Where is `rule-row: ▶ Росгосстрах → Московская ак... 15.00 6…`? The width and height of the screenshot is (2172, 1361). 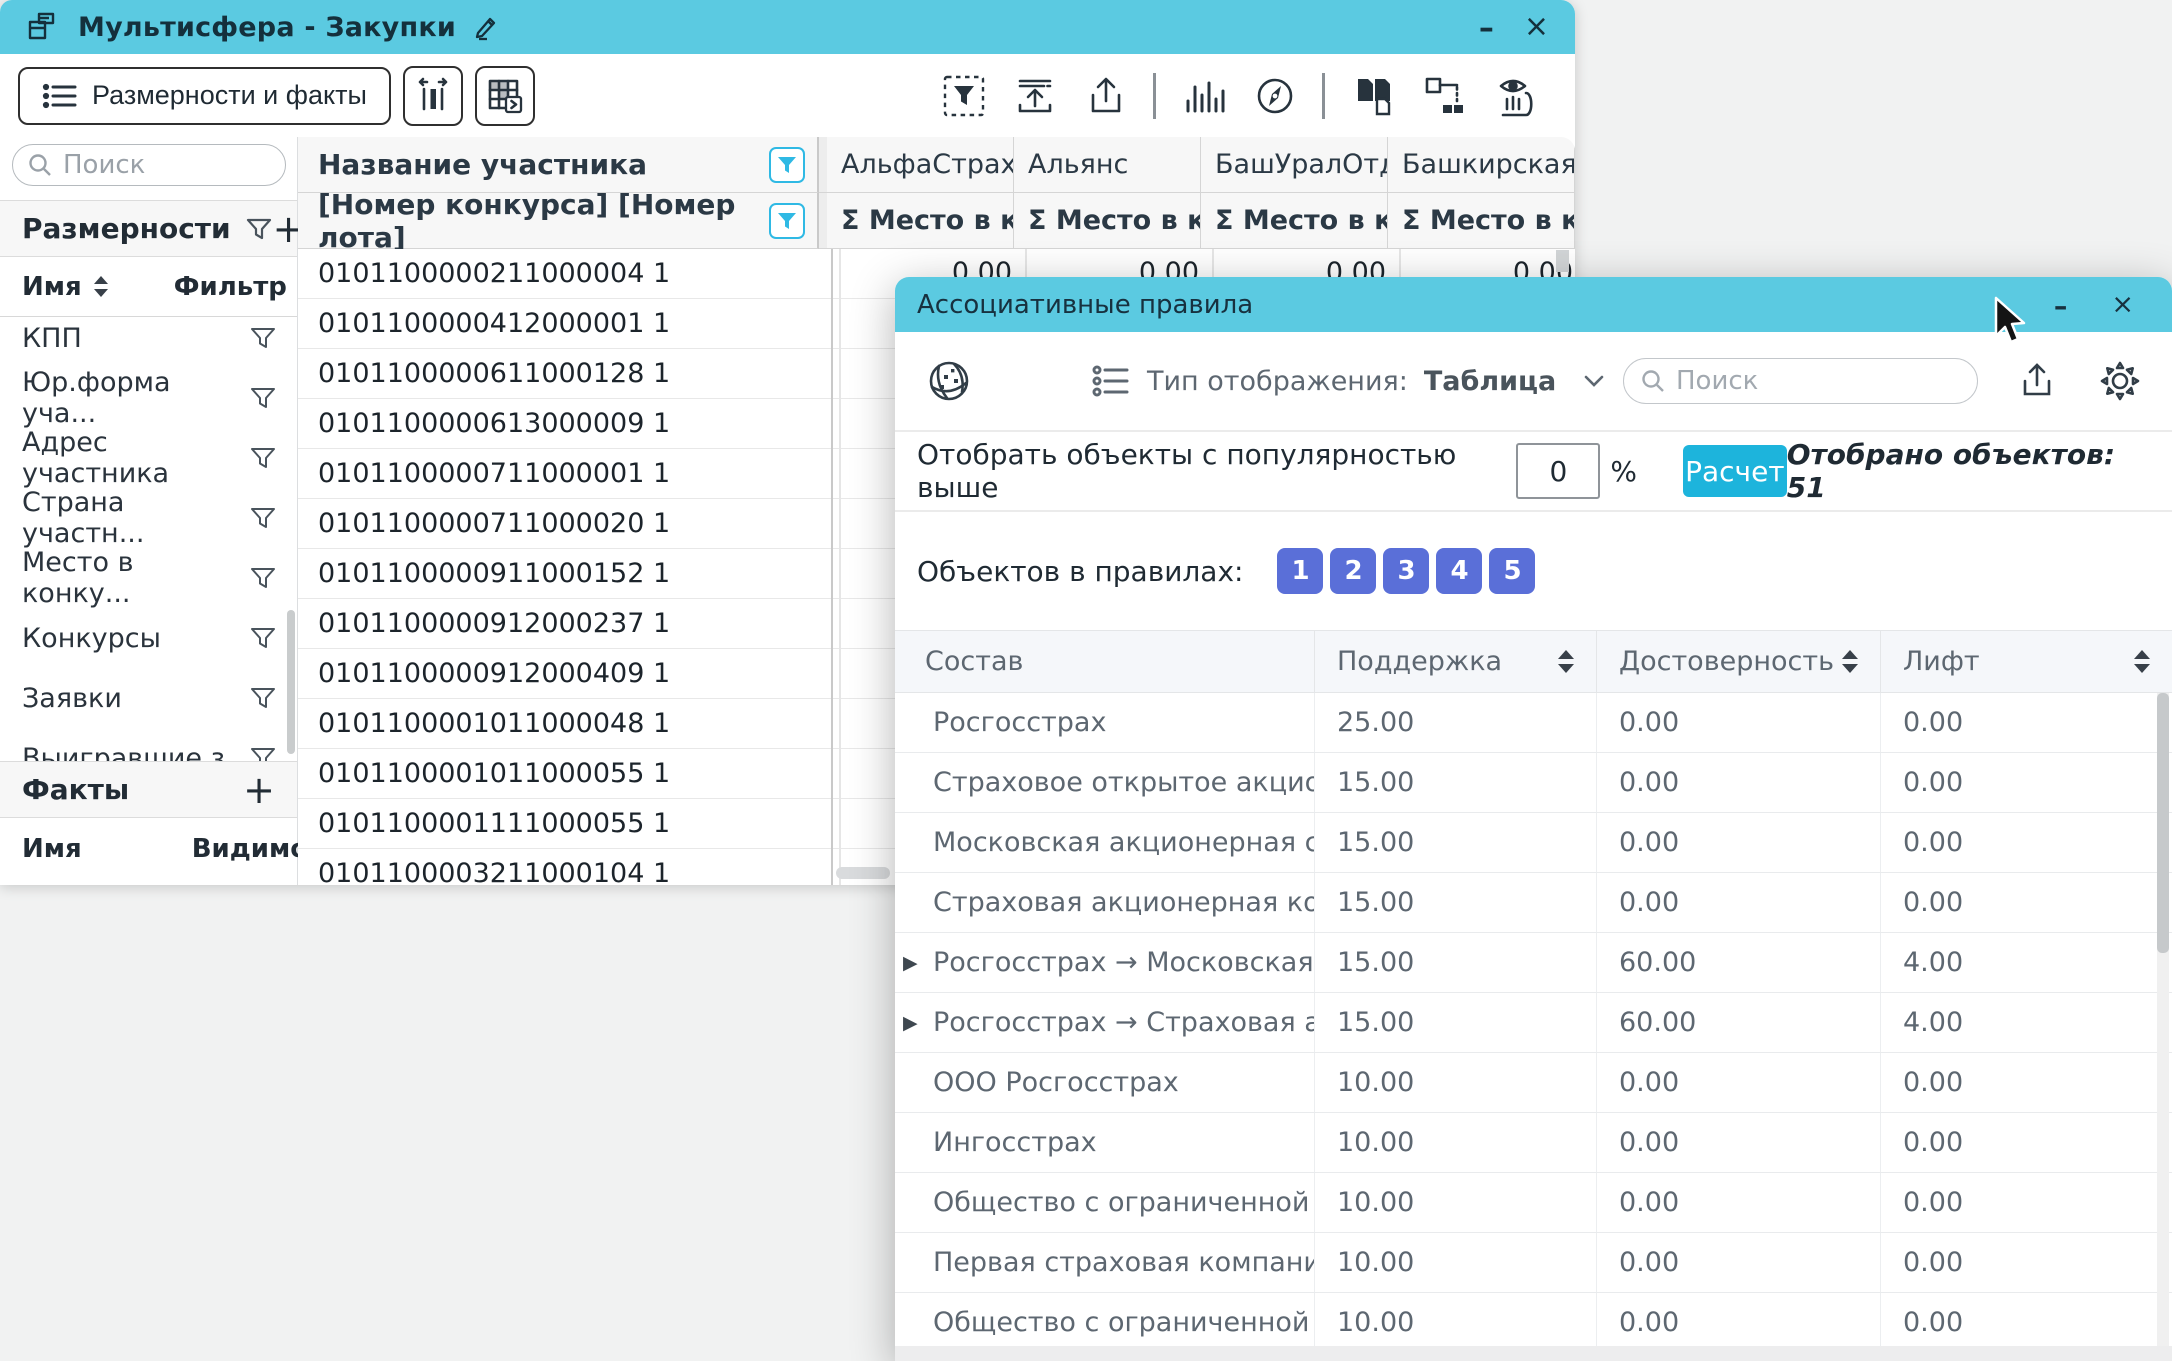
rule-row: ▶ Росгосстрах → Московская ак... 15.00 6… is located at coordinates (1533, 963).